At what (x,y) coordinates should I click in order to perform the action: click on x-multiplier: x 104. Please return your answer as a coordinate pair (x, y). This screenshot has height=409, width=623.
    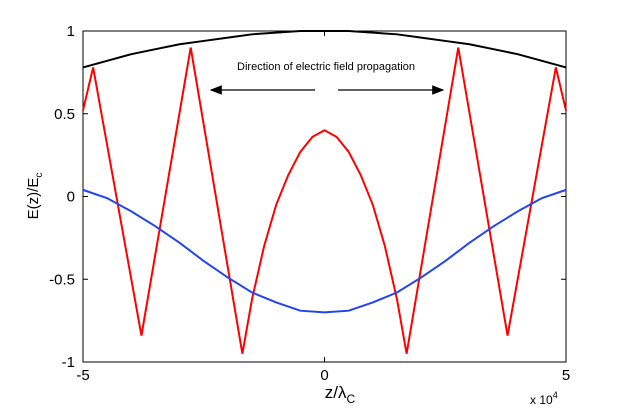
    Looking at the image, I should click on (544, 398).